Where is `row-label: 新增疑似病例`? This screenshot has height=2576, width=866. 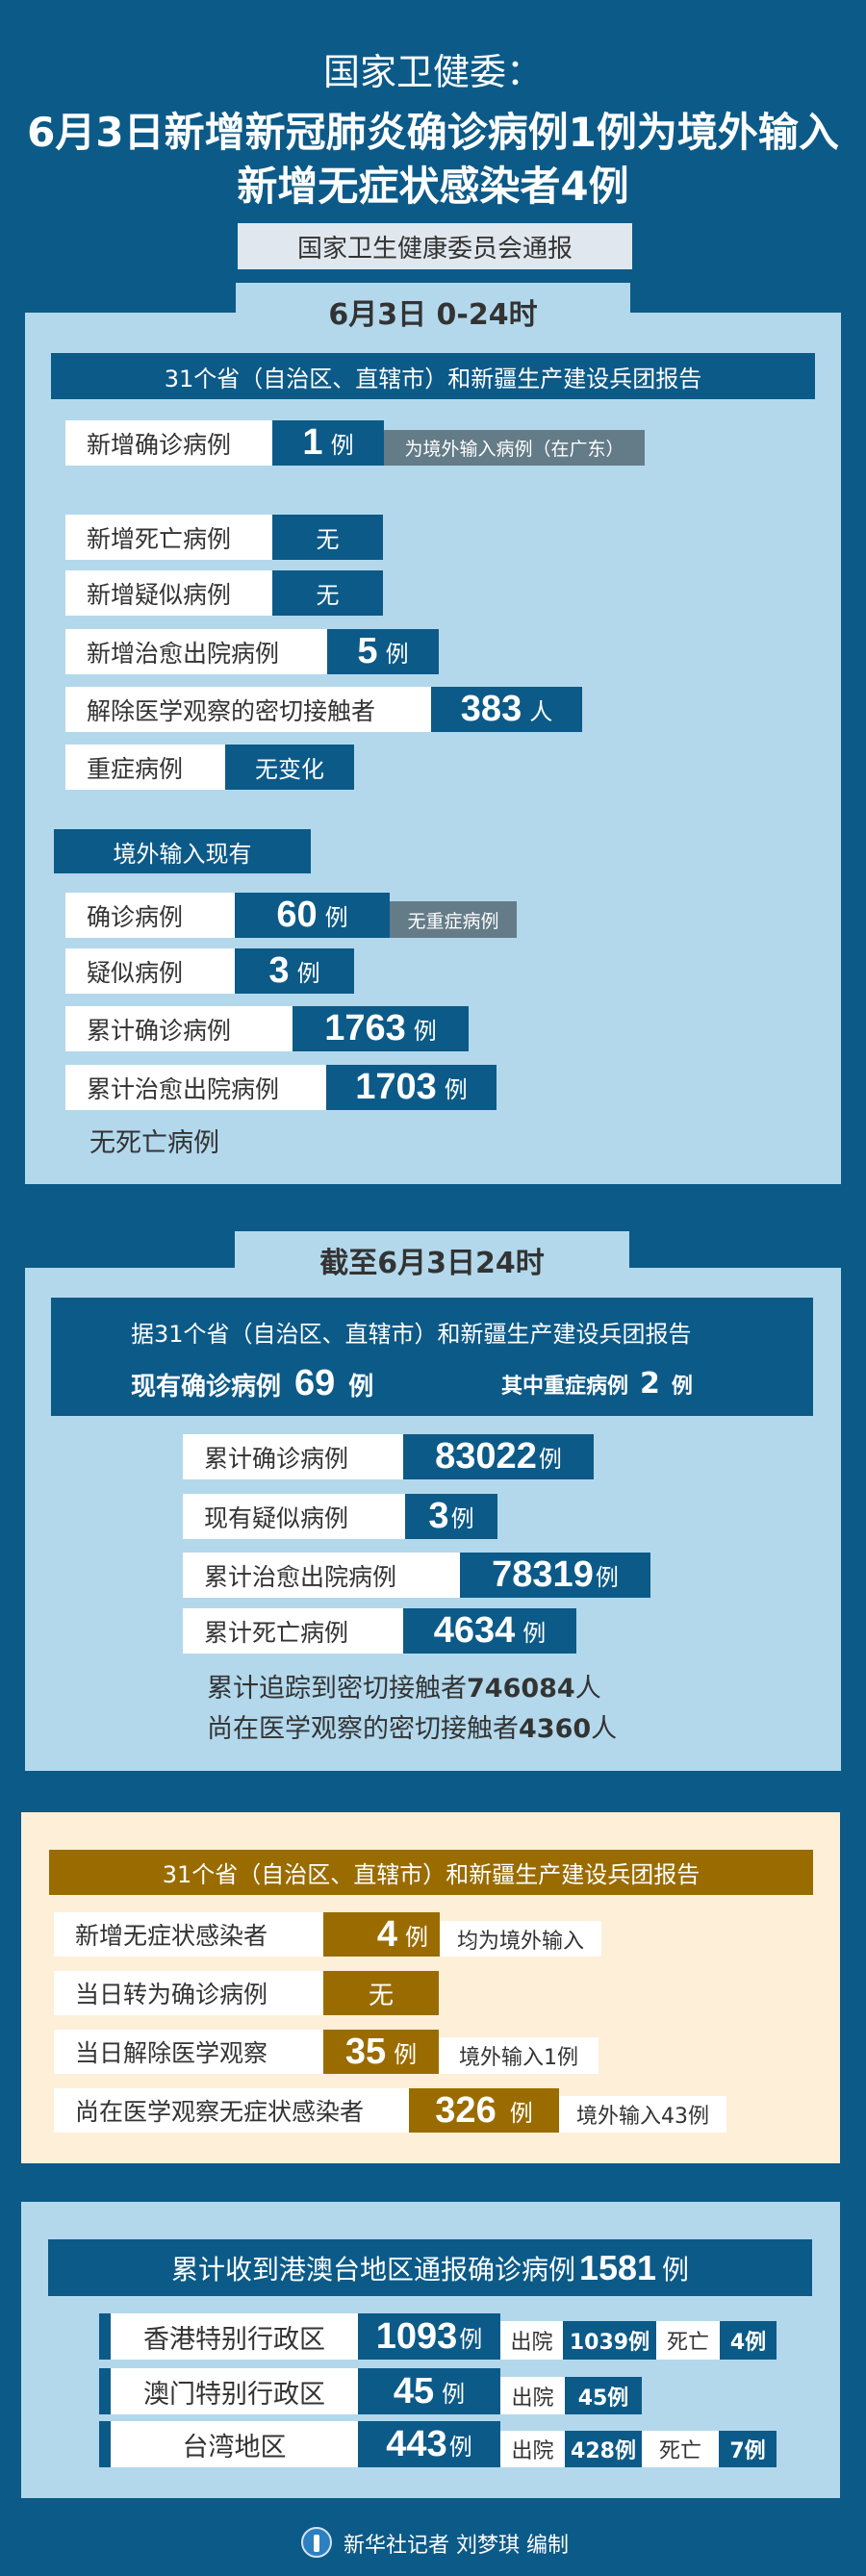 row-label: 新增疑似病例 is located at coordinates (168, 593).